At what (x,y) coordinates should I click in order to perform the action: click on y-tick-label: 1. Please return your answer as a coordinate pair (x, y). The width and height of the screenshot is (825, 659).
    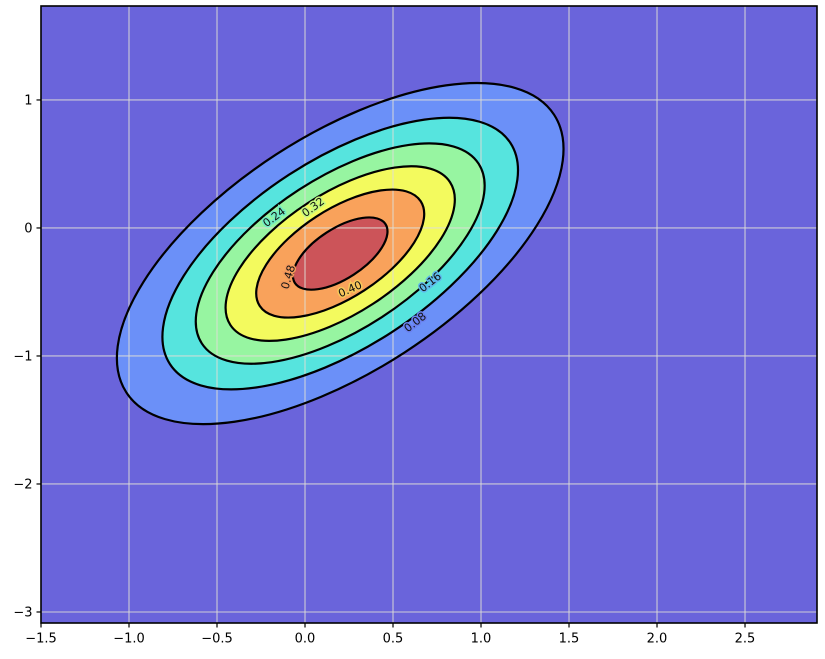
    Looking at the image, I should click on (28, 100).